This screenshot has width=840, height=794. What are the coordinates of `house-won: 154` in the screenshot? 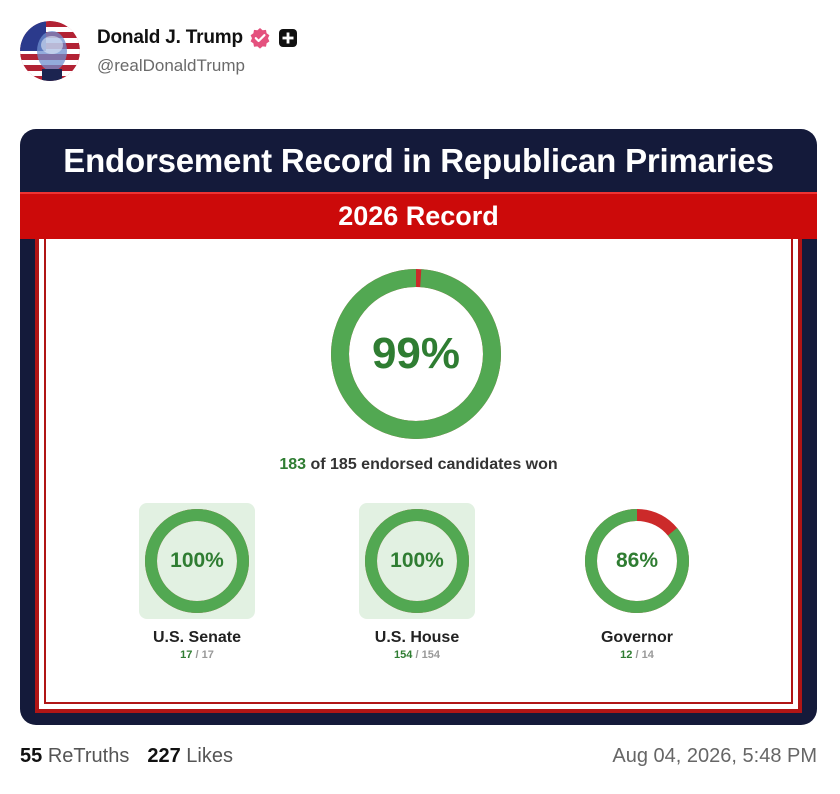 It's located at (403, 655).